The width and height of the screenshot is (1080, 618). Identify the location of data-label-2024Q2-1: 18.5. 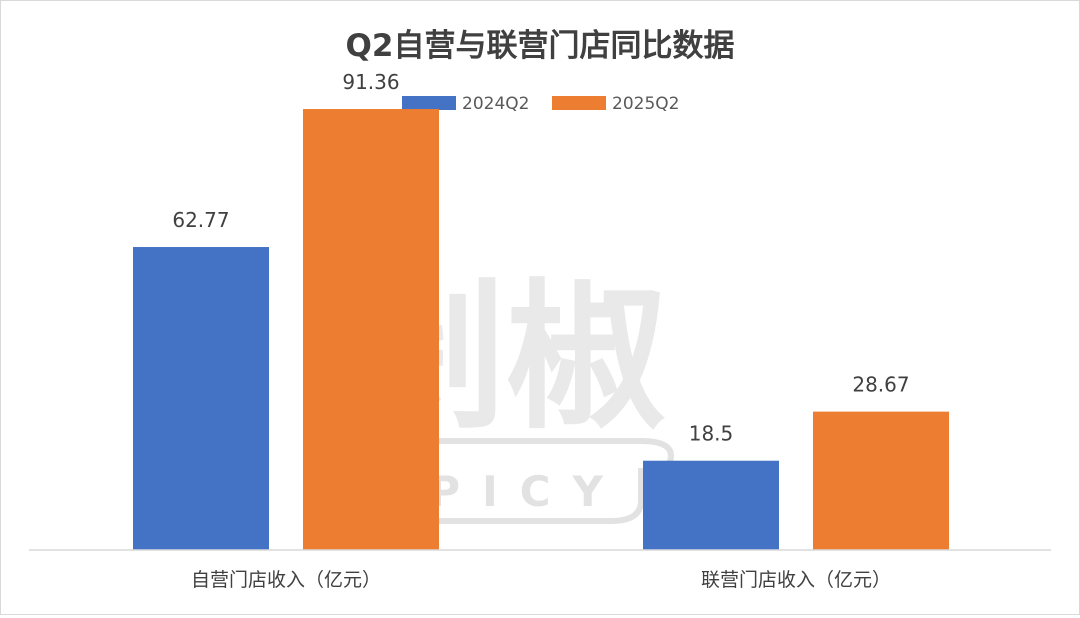
(711, 434).